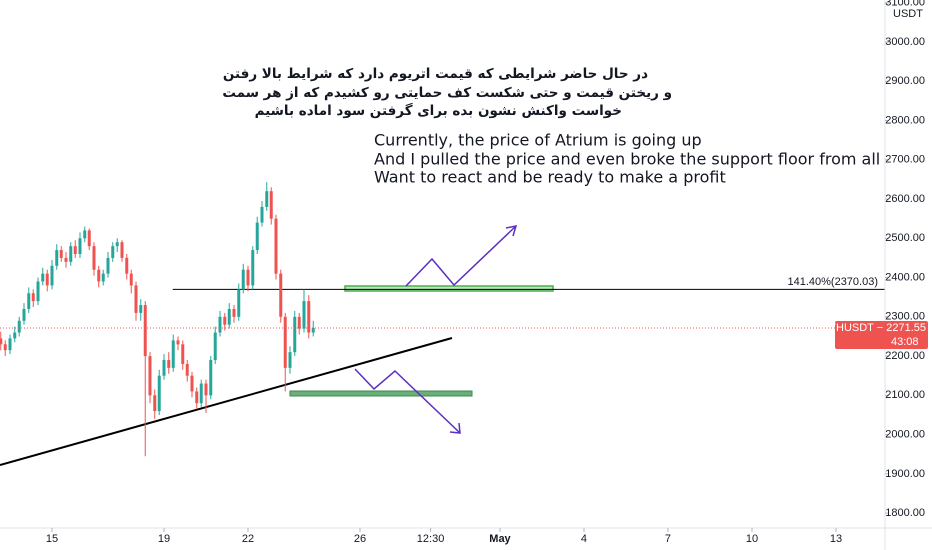  I want to click on y-tick-label: 2000.00, so click(905, 435).